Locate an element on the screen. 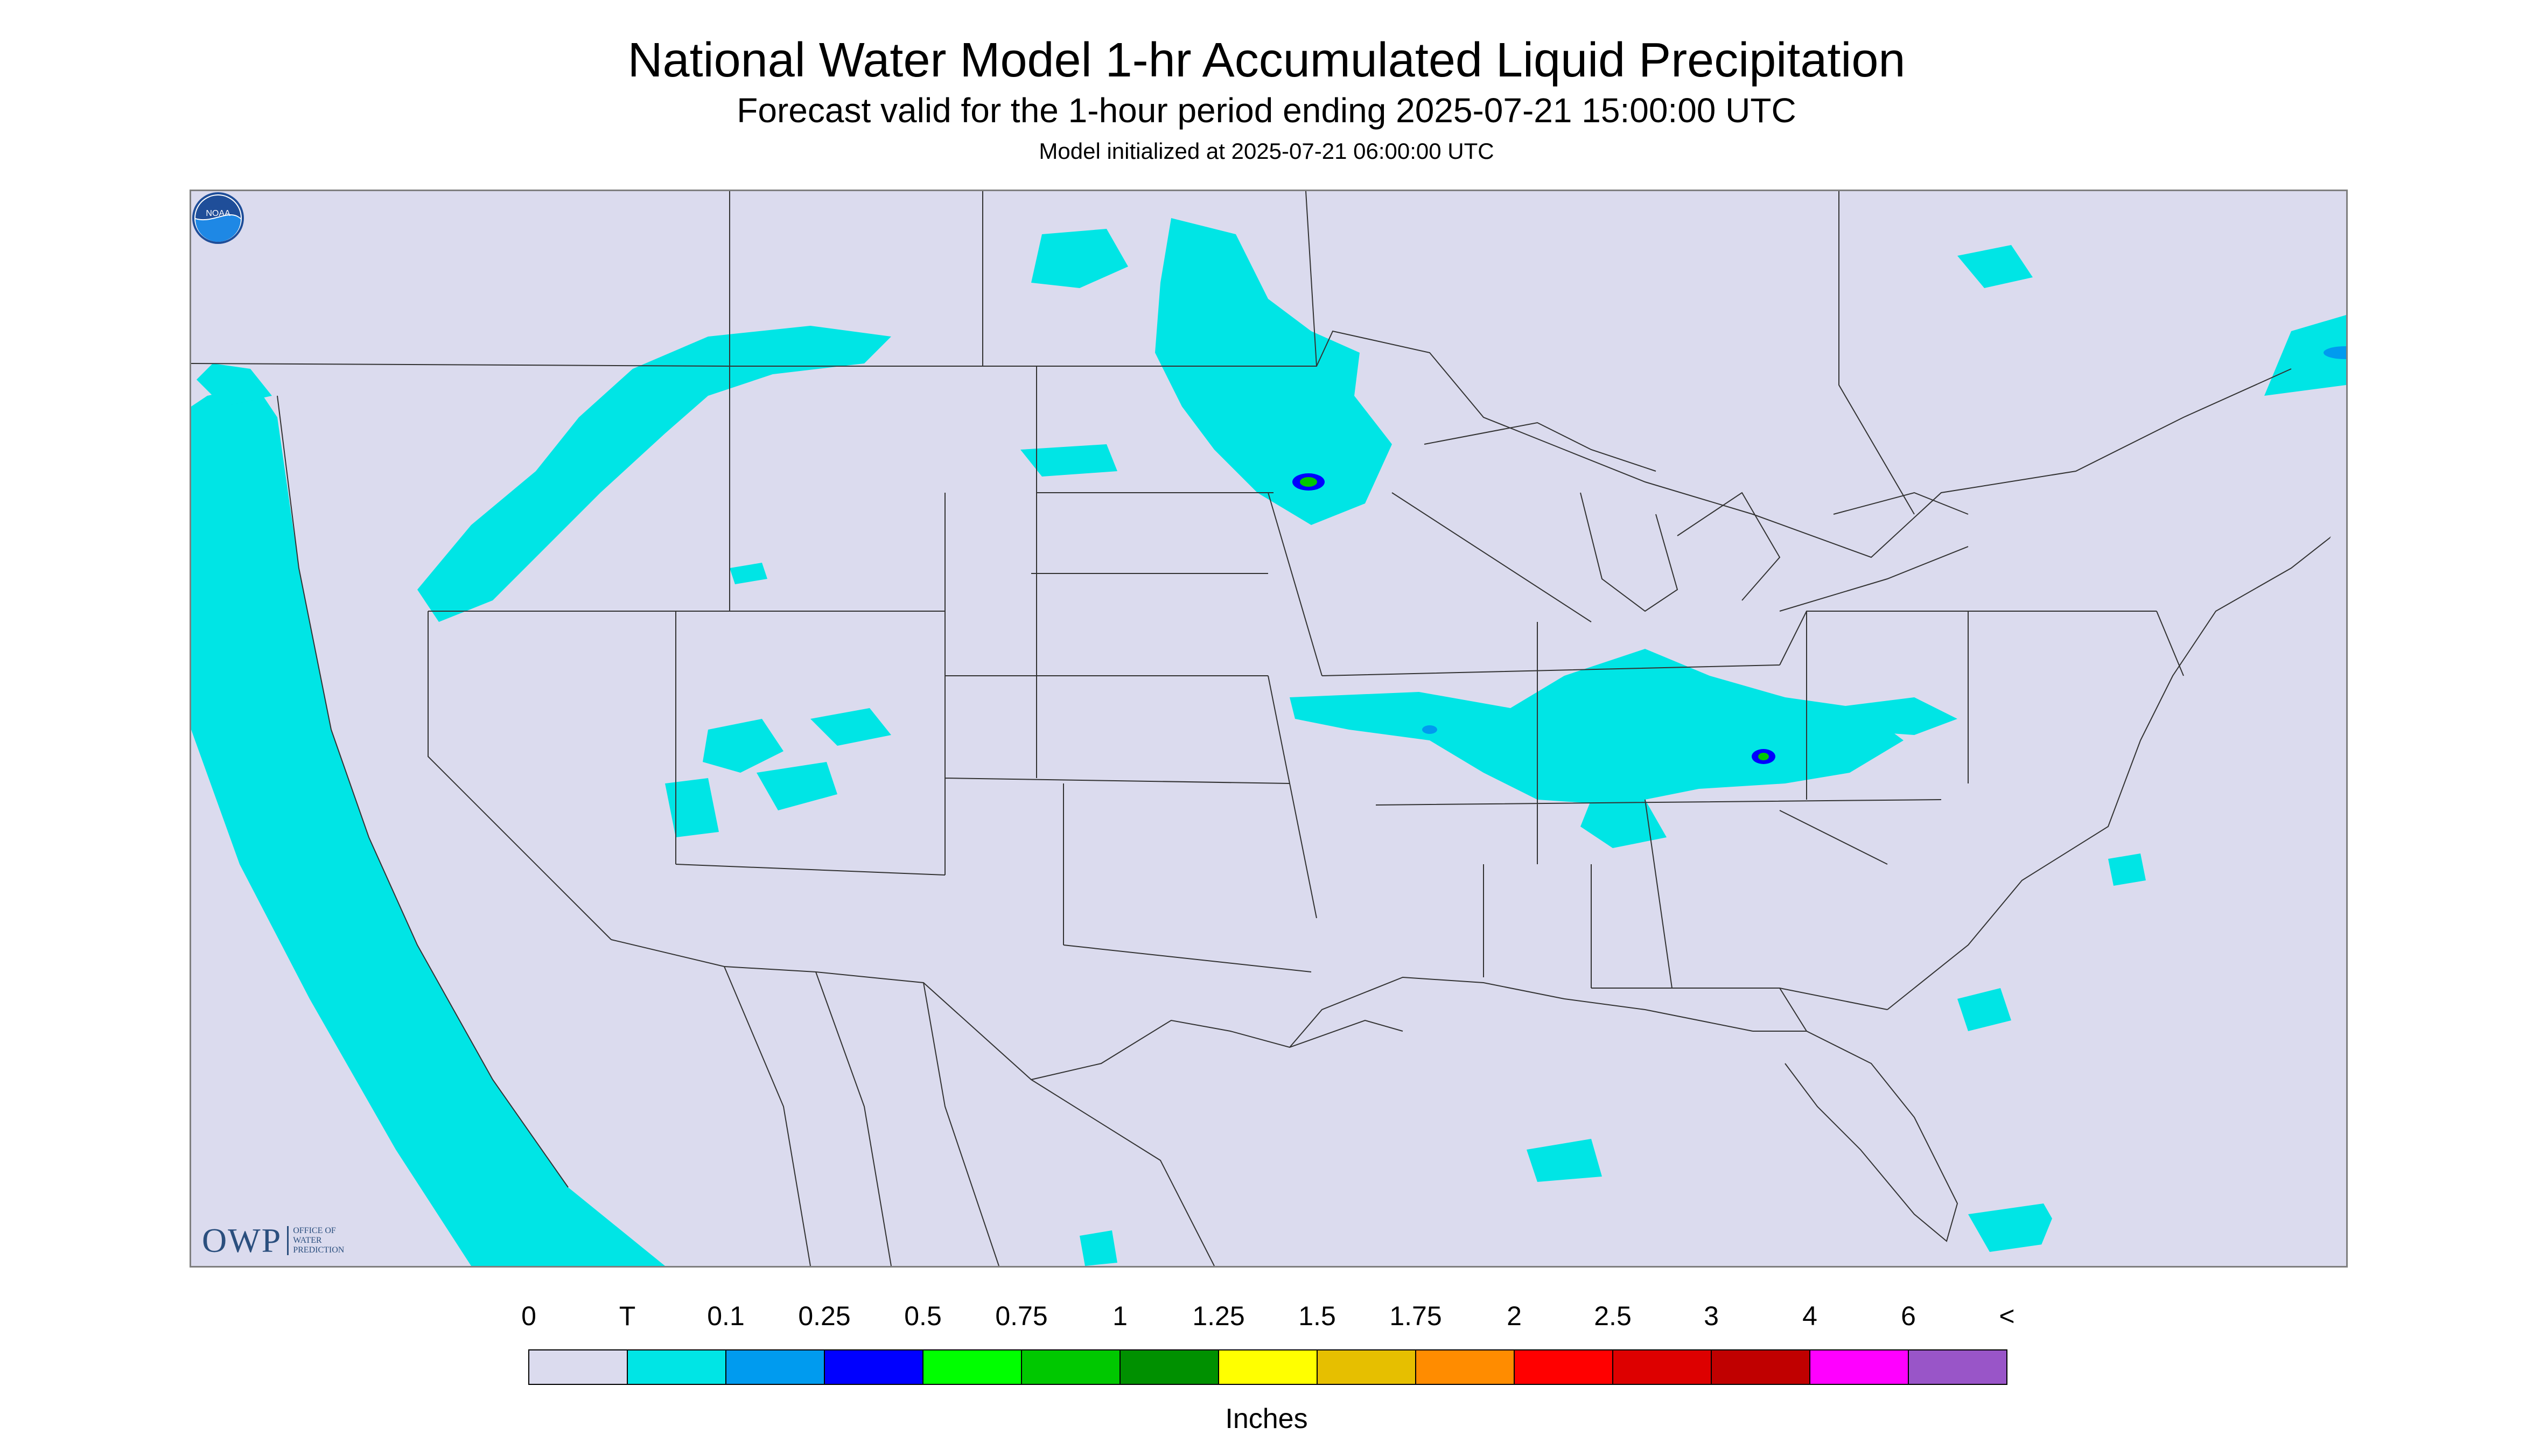 Image resolution: width=2533 pixels, height=1456 pixels. noaa-logo-icon: NOAA is located at coordinates (218, 218).